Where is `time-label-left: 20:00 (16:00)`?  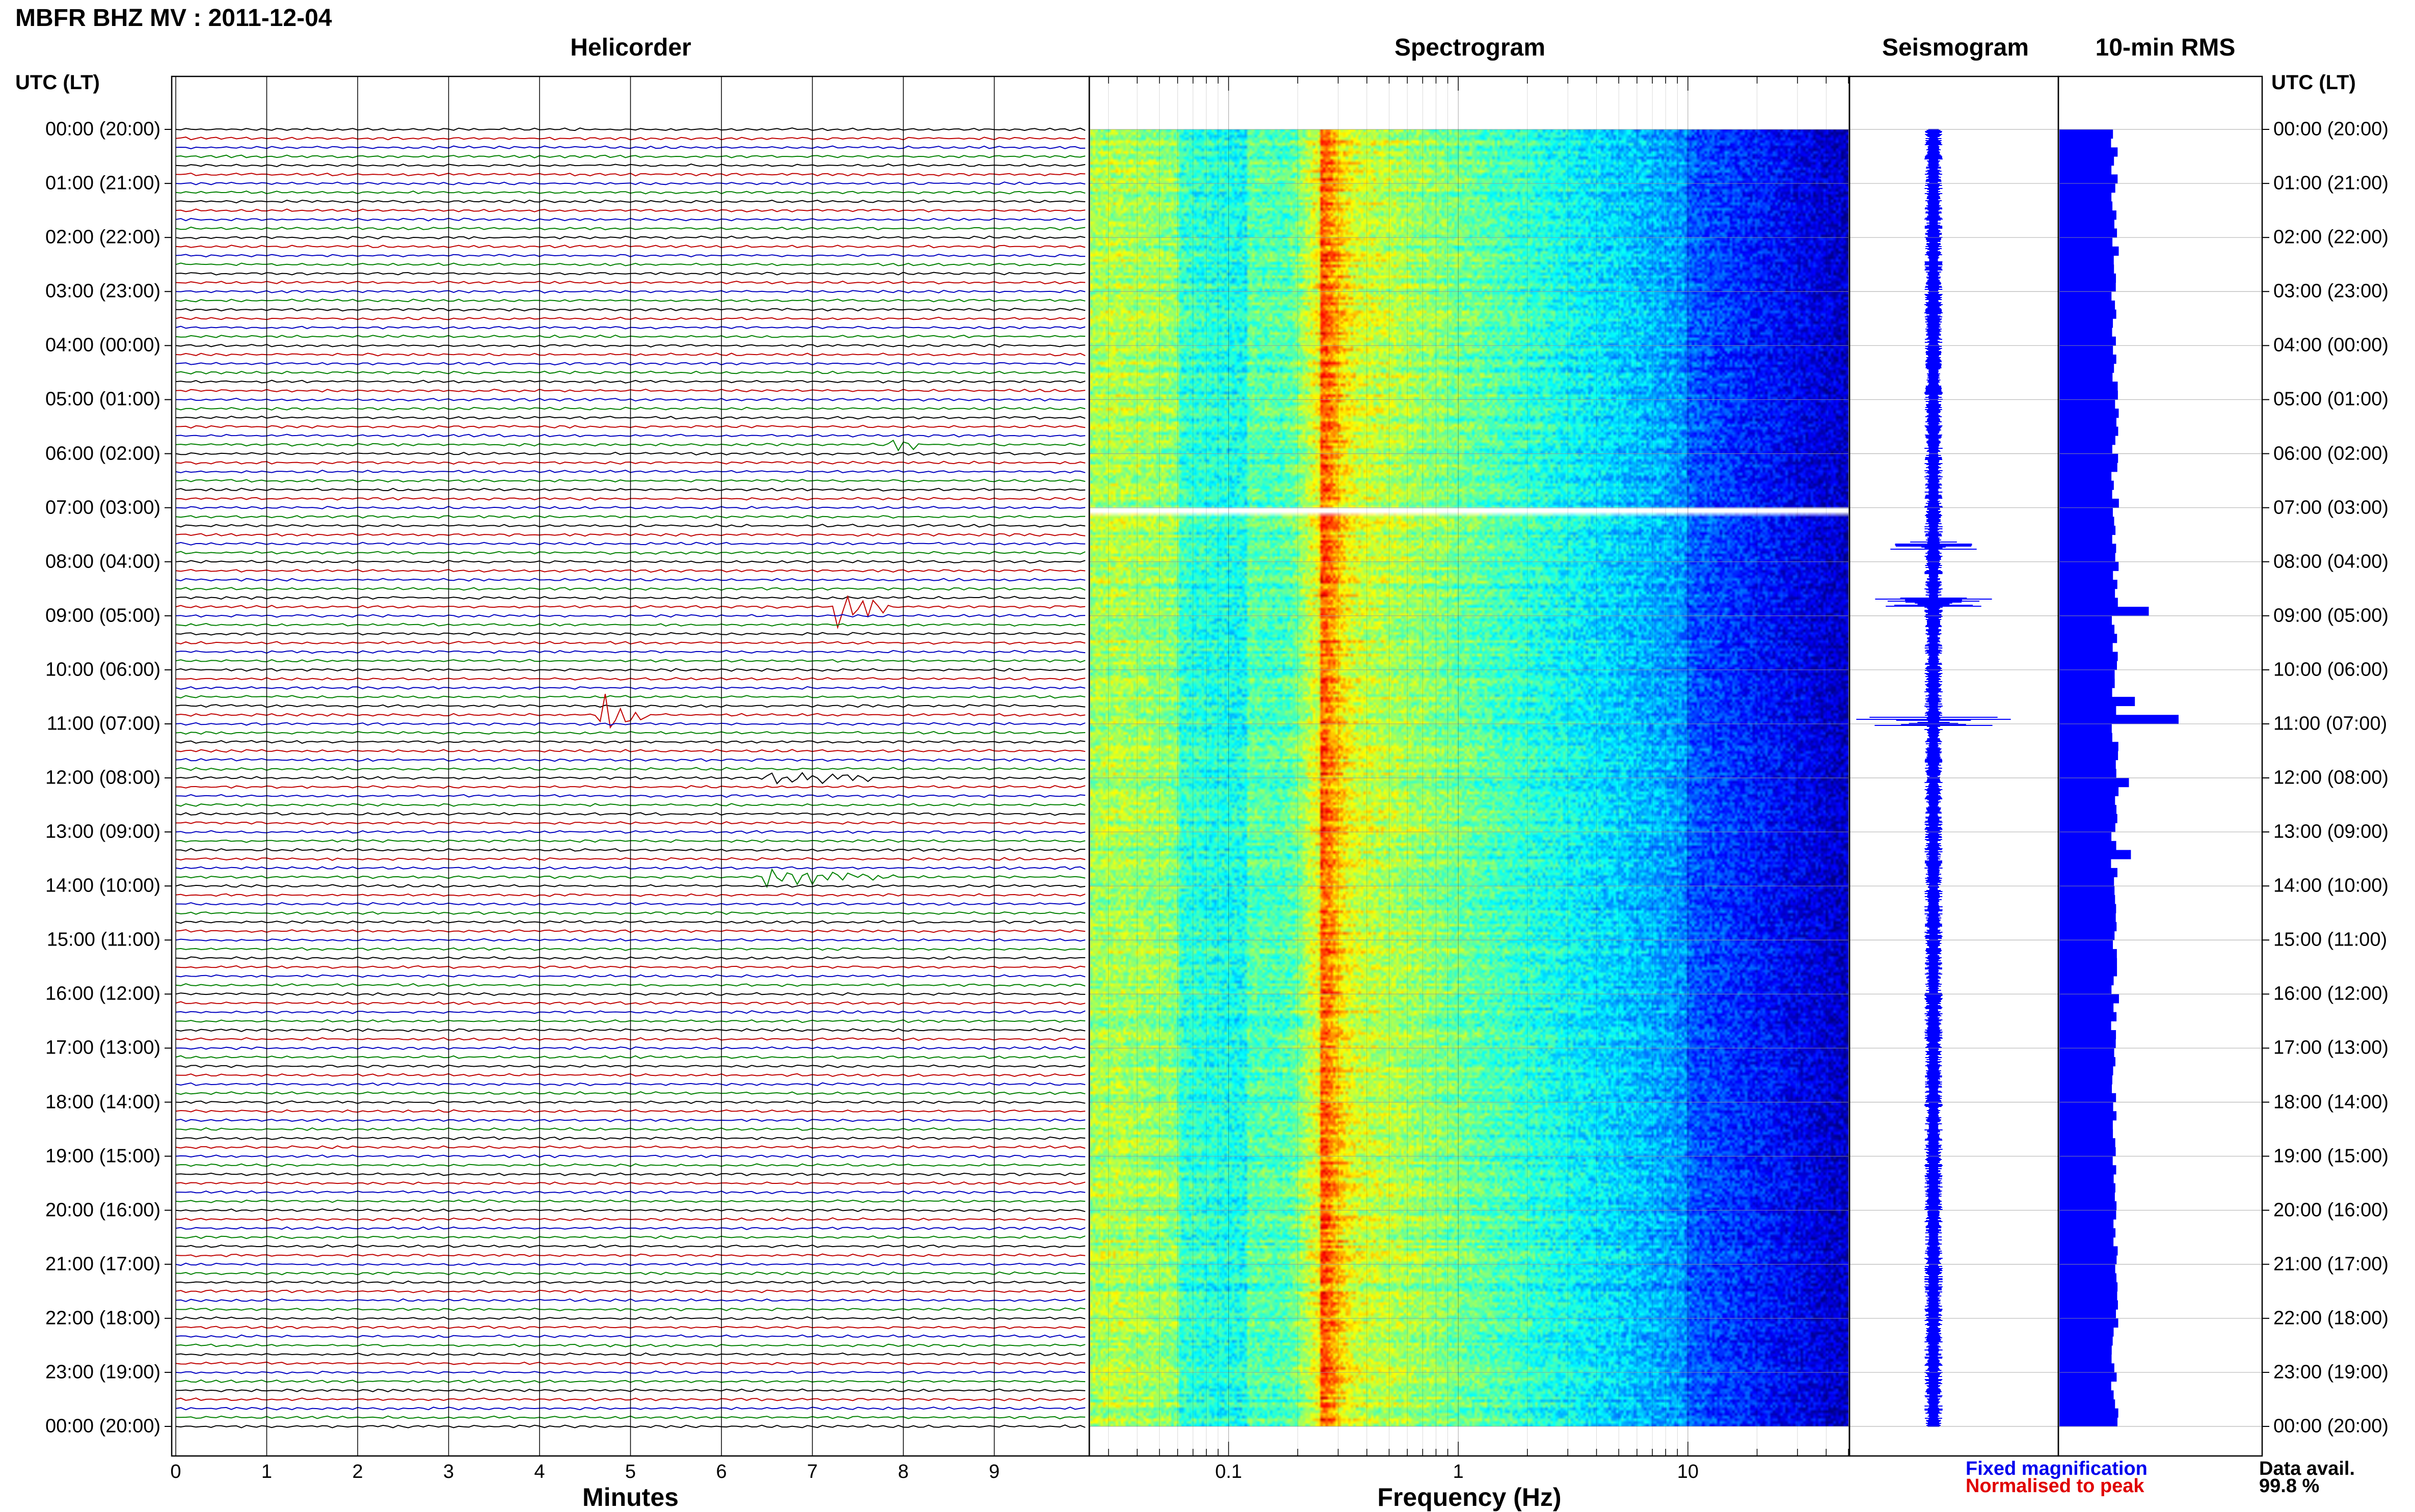 time-label-left: 20:00 (16:00) is located at coordinates (103, 1210).